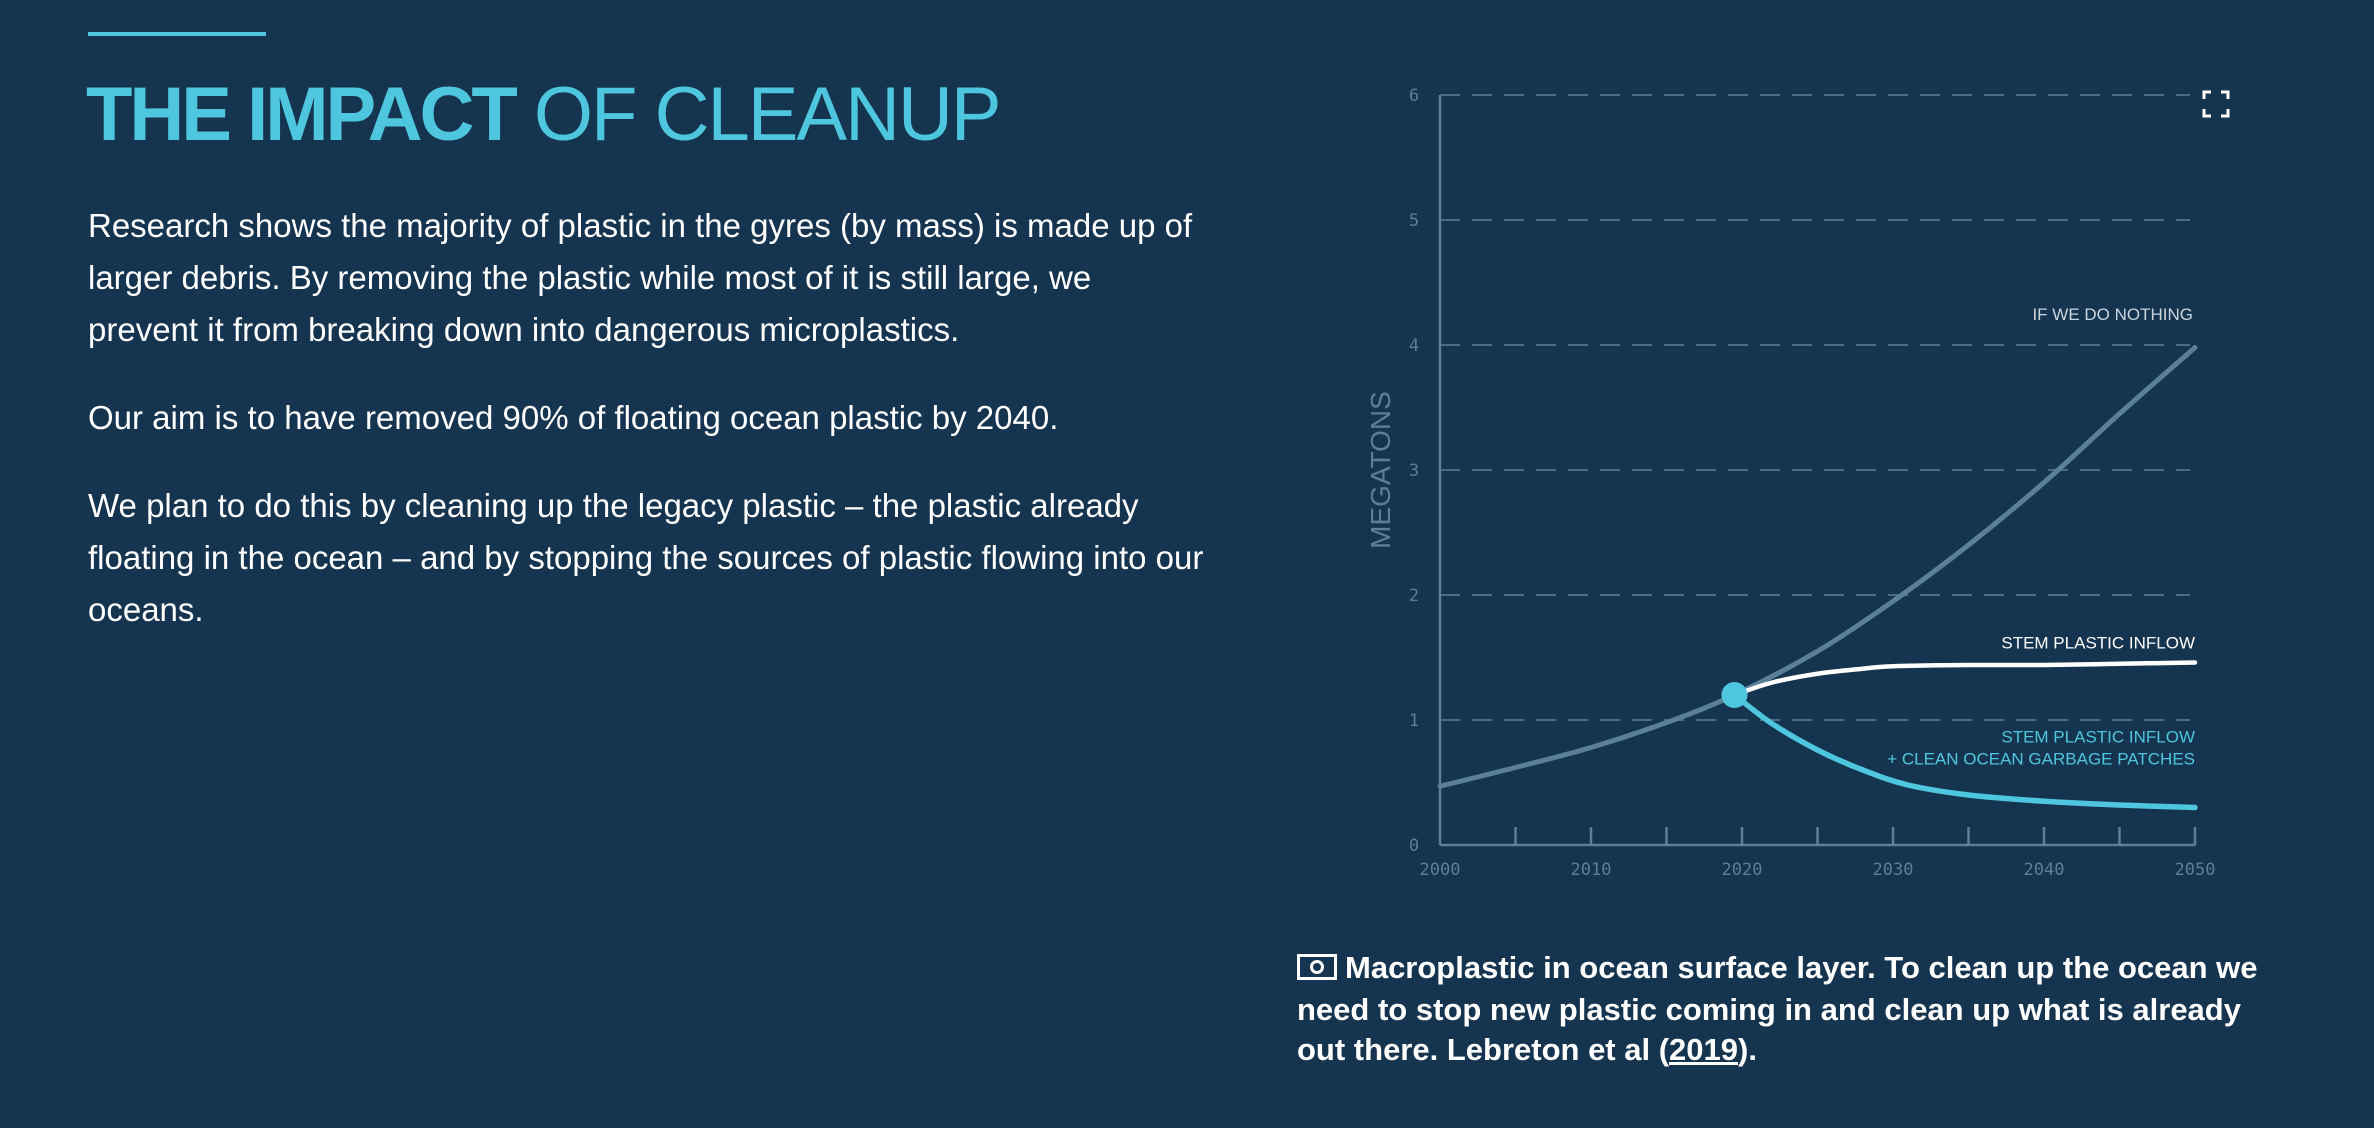 This screenshot has width=2374, height=1128. What do you see at coordinates (1414, 96) in the screenshot?
I see `y-tick-label: 6` at bounding box center [1414, 96].